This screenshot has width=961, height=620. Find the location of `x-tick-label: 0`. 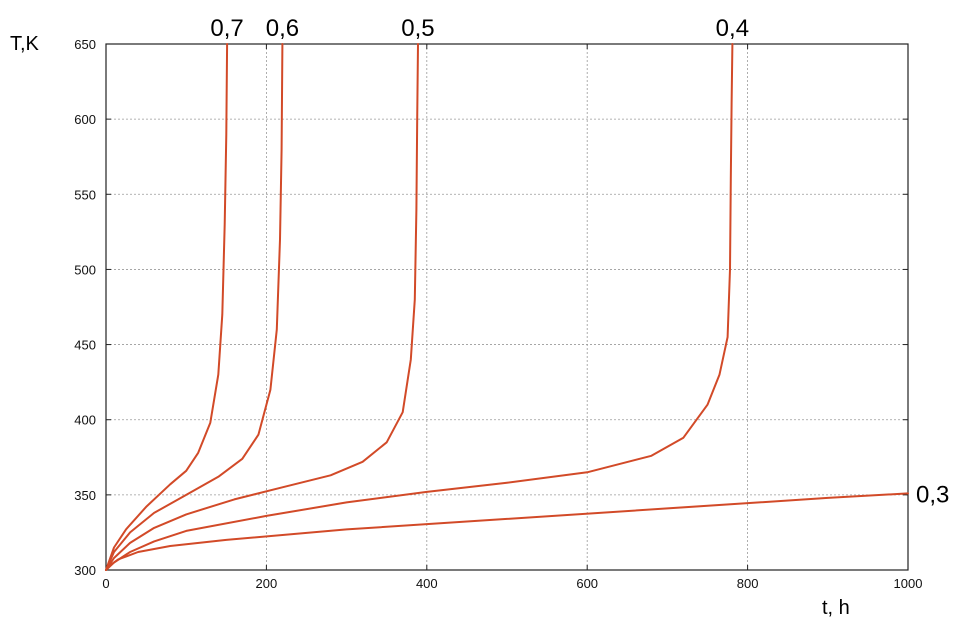

x-tick-label: 0 is located at coordinates (105, 583).